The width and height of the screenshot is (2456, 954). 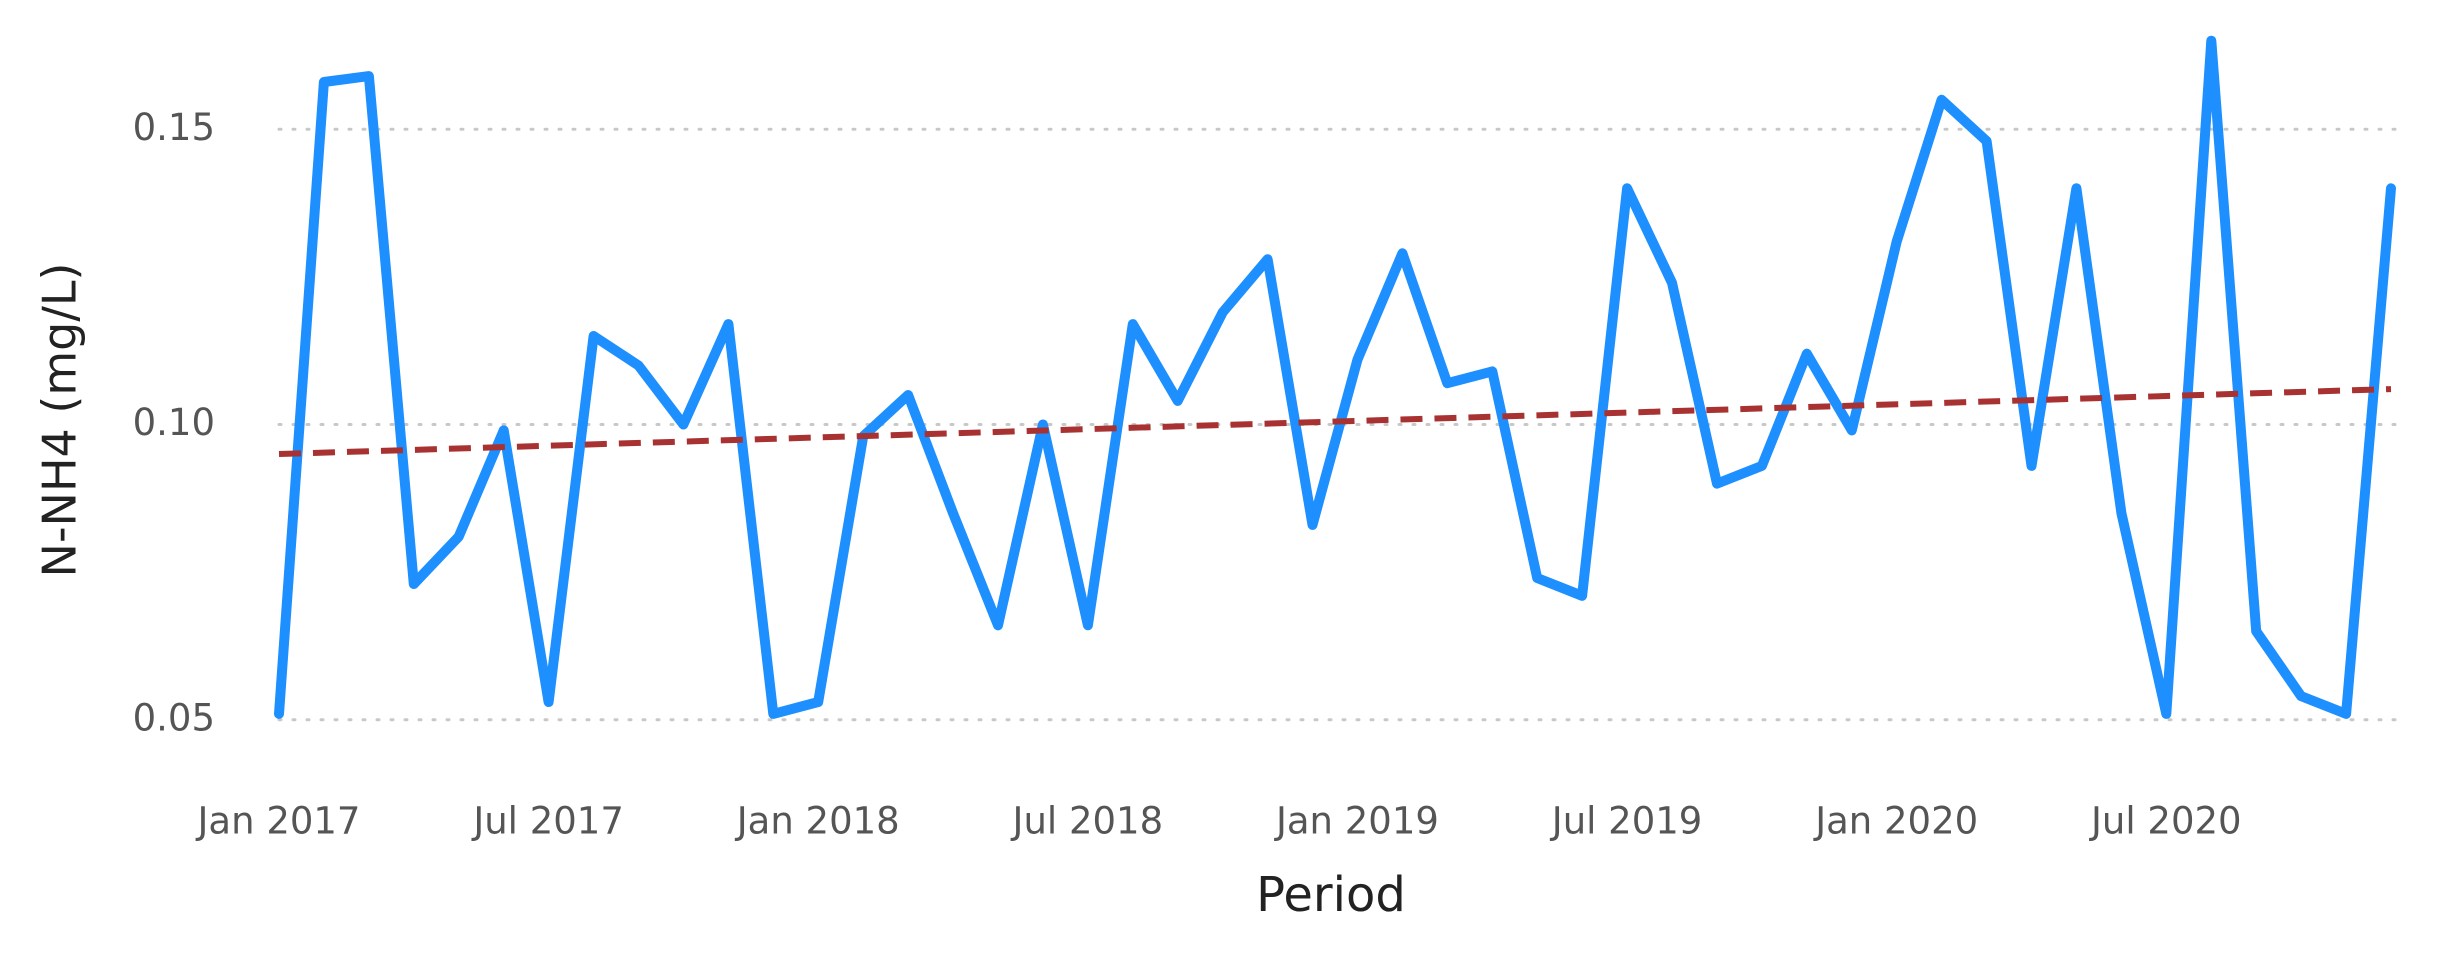 What do you see at coordinates (1087, 821) in the screenshot?
I see `x-tick-label: Jul 2018` at bounding box center [1087, 821].